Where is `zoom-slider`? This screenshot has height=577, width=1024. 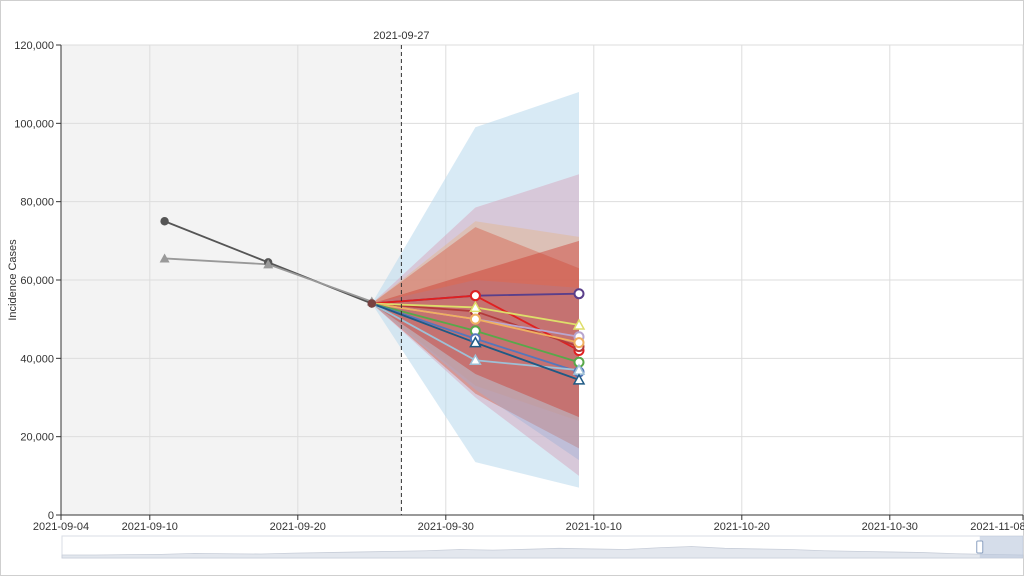
zoom-slider is located at coordinates (542, 547).